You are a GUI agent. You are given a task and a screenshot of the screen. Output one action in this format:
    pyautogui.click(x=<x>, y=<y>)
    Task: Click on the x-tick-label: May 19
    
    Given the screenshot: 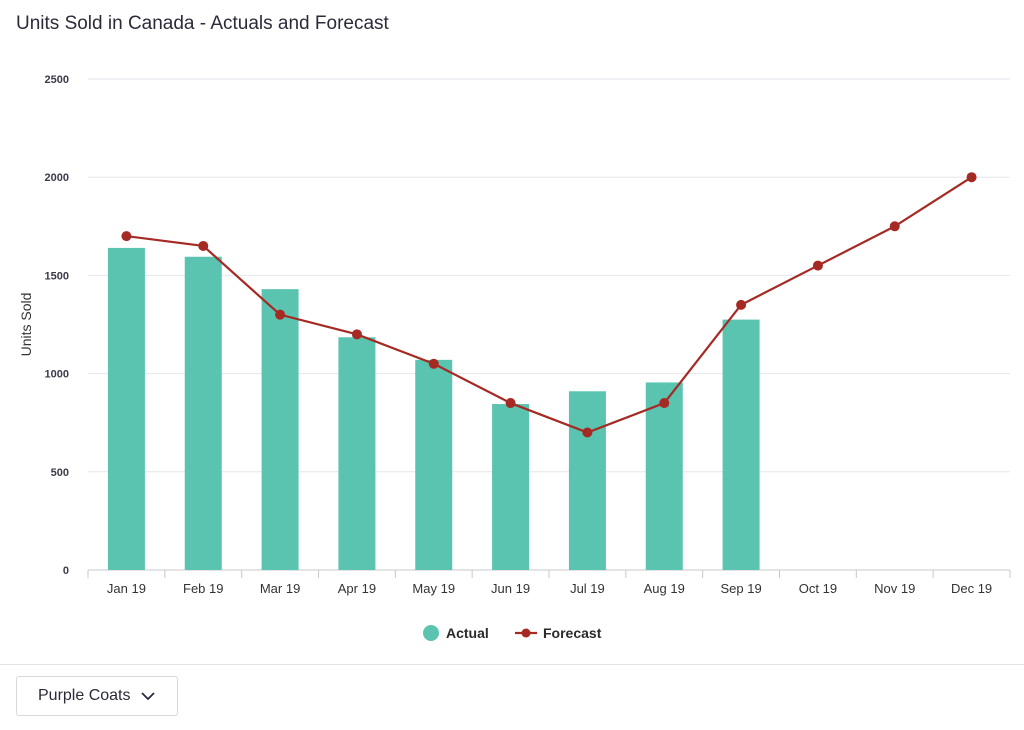 What is the action you would take?
    pyautogui.click(x=433, y=588)
    